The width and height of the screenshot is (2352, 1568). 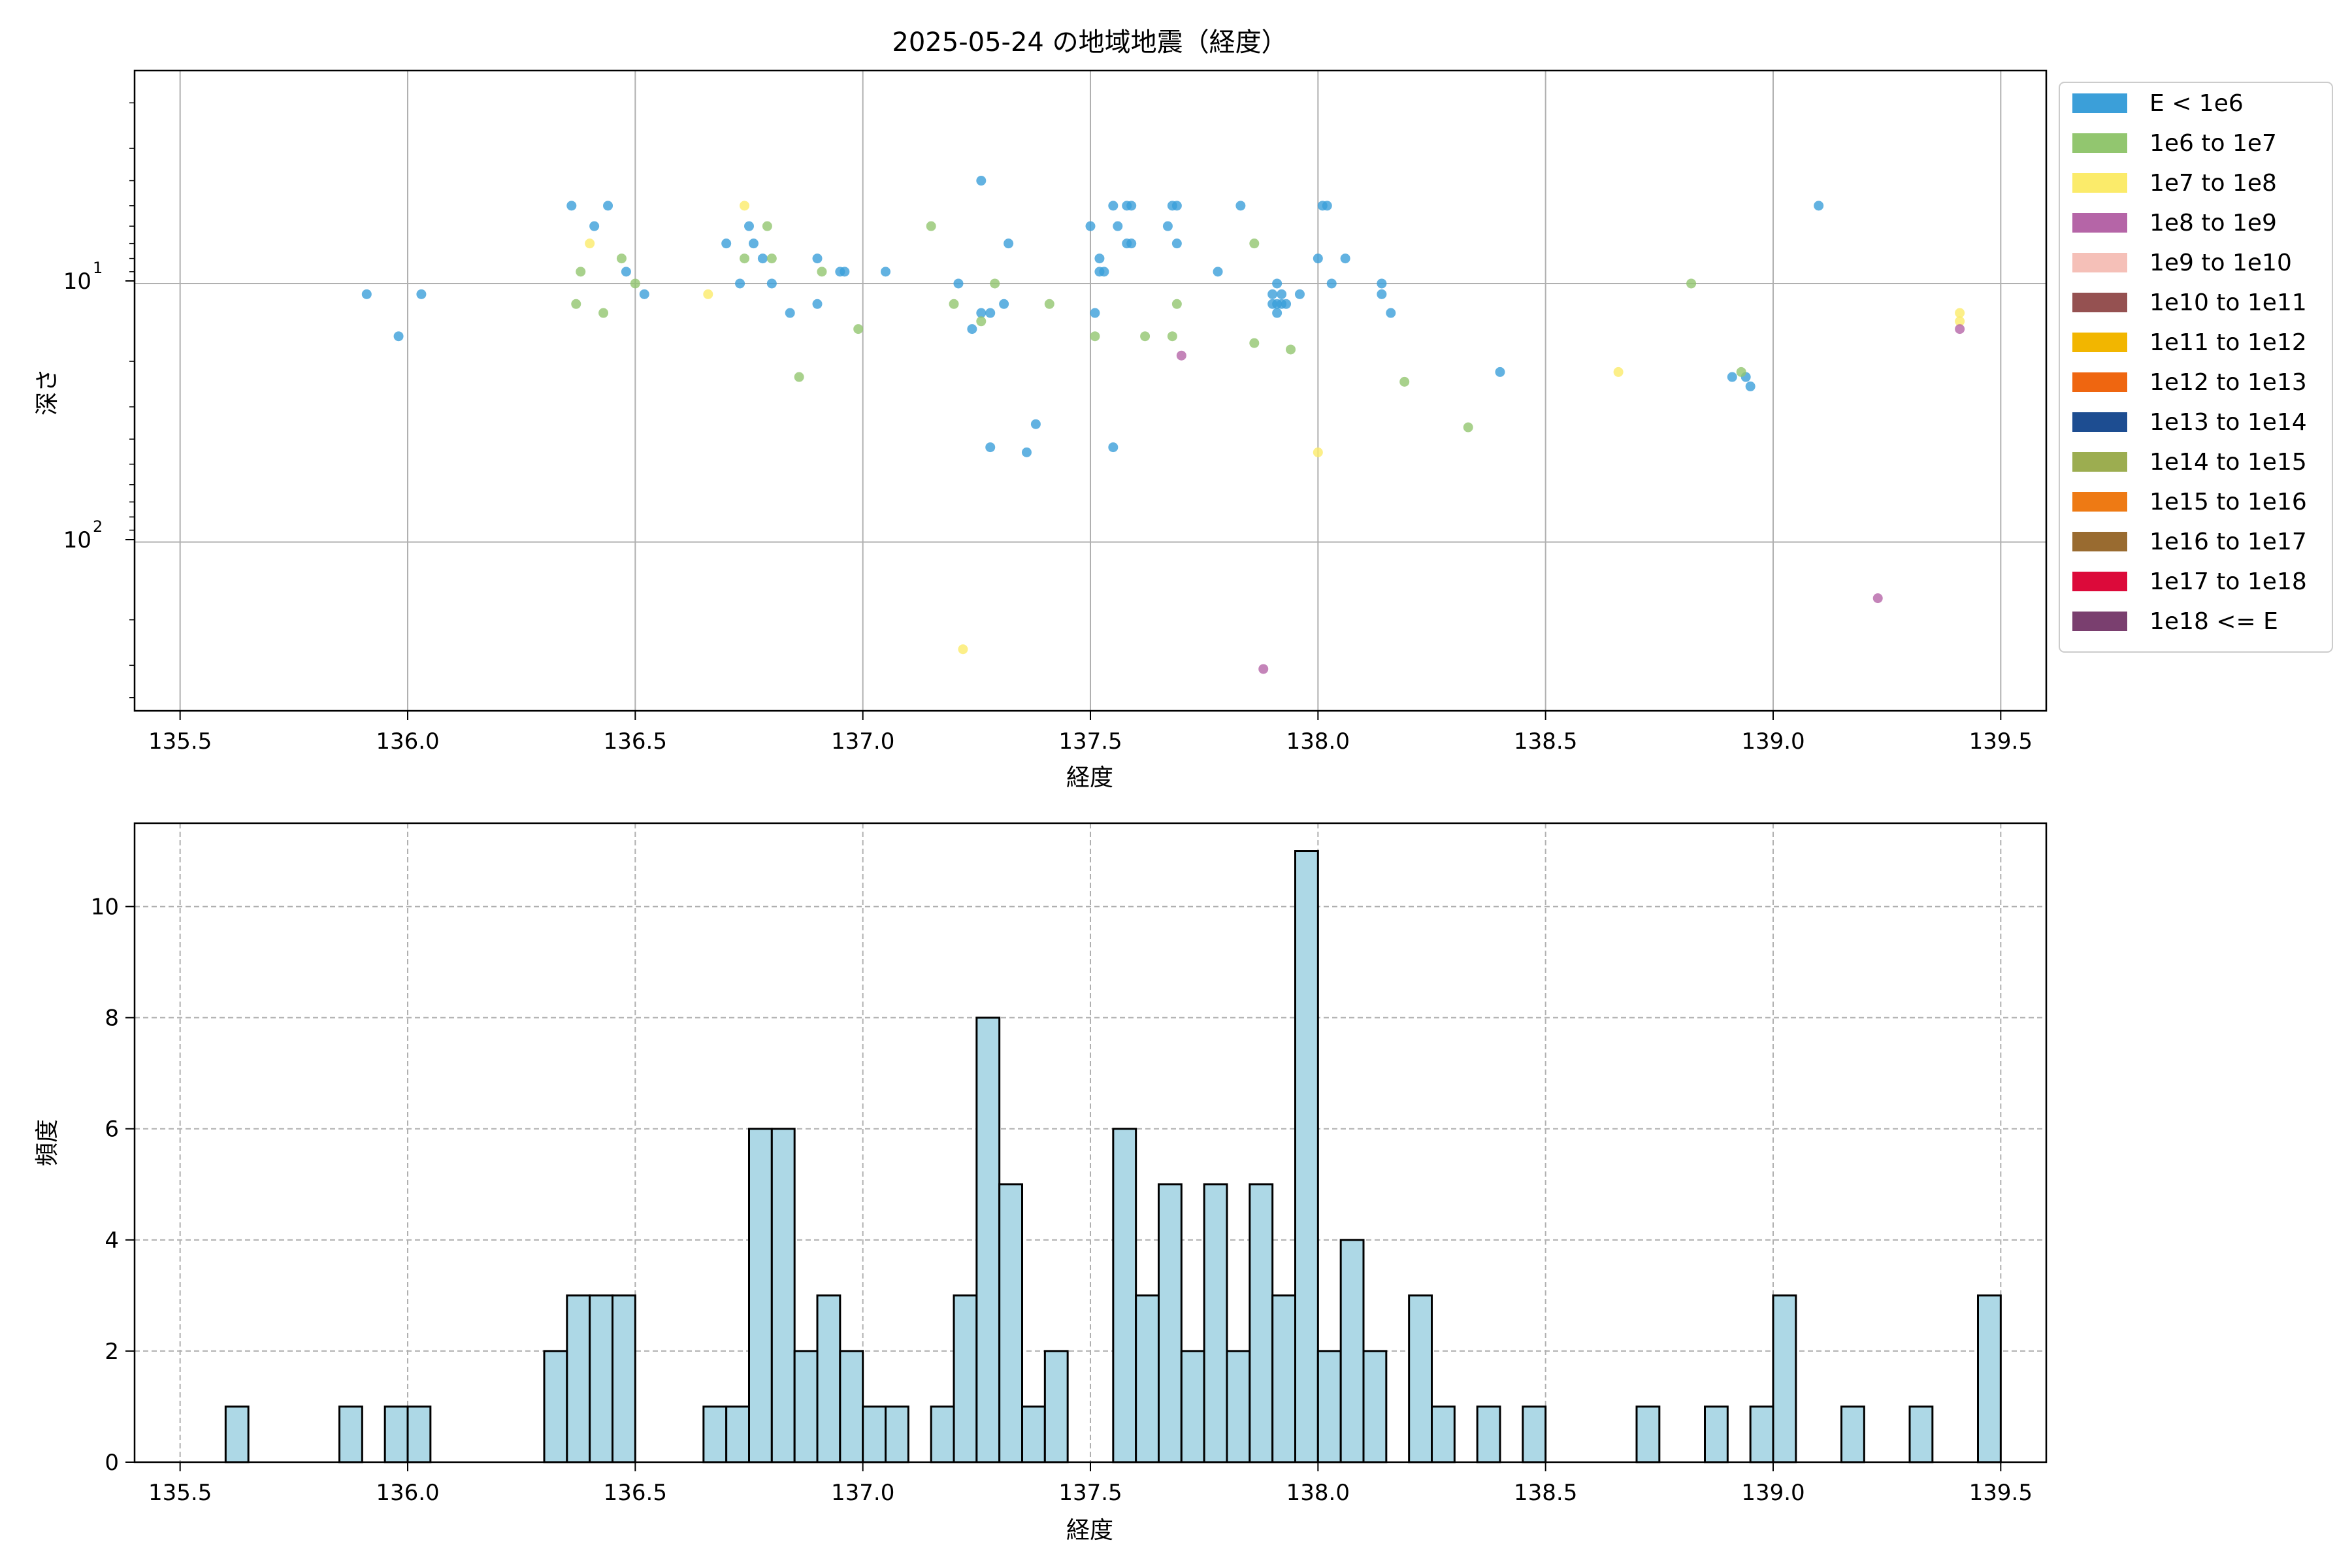 I want to click on legend-label: 1e18 <= E, so click(x=2213, y=621).